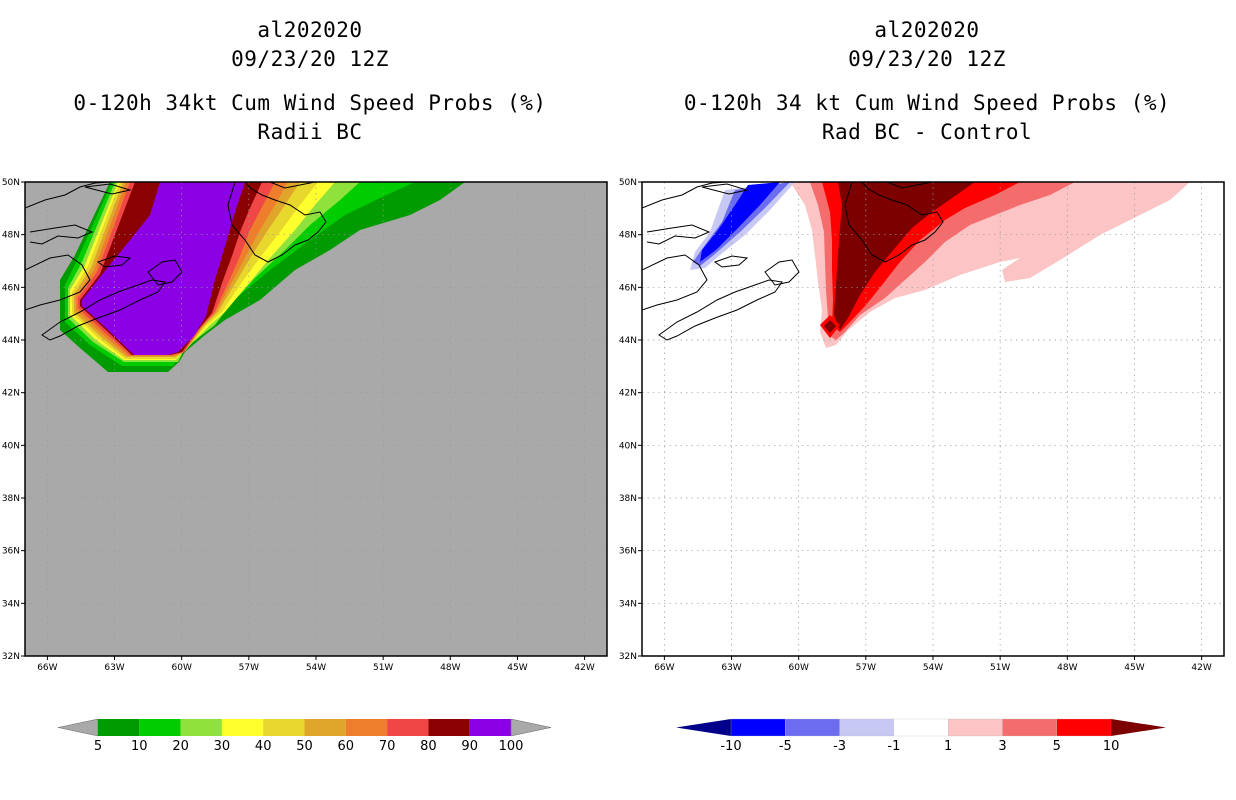  I want to click on left-title-product: 0-120h 34kt Cum Wind Speed Probs (%), so click(310, 103).